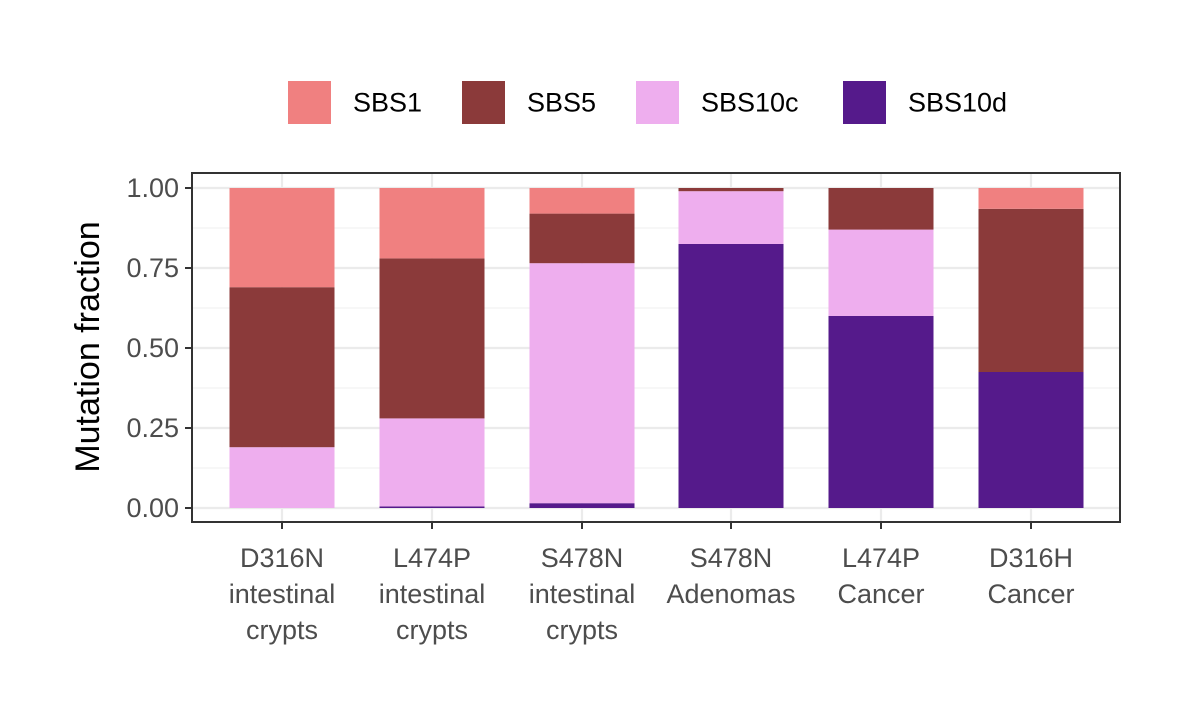 The height and width of the screenshot is (708, 1181). Describe the element at coordinates (387, 103) in the screenshot. I see `legend-label-sbs1: SBS1` at that location.